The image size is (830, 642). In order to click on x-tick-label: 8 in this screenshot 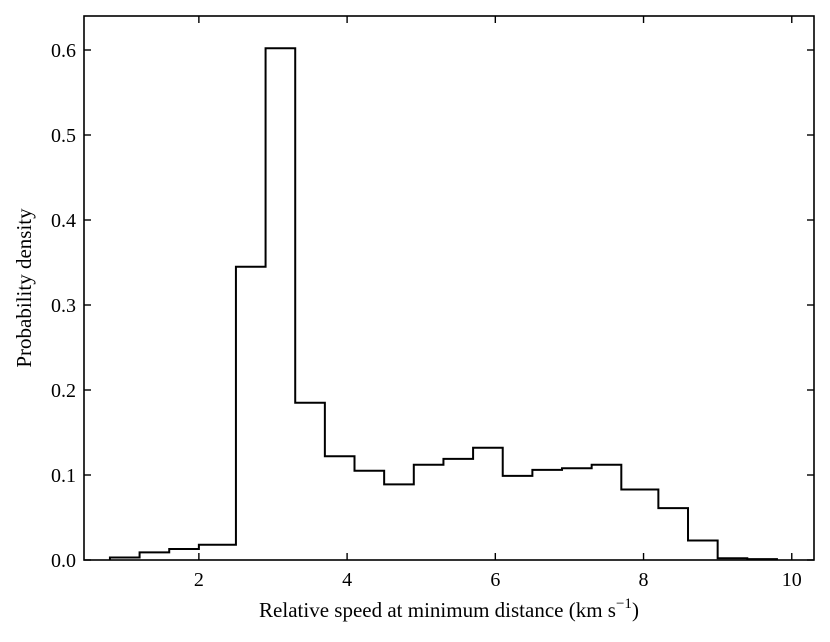, I will do `click(644, 580)`.